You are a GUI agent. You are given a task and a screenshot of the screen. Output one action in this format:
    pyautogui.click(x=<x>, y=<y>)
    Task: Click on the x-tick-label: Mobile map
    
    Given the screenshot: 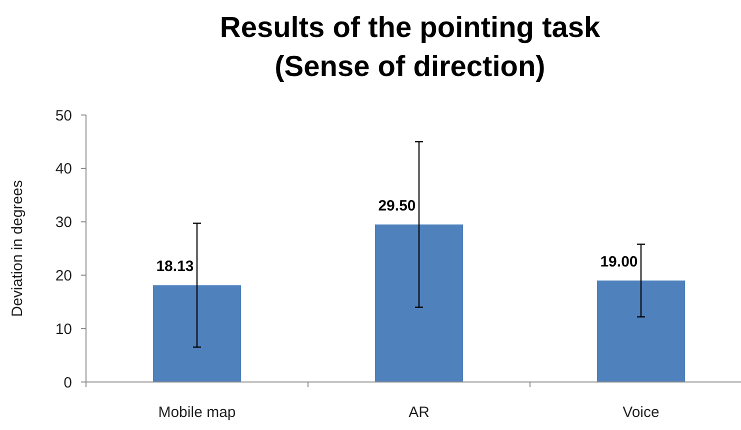 What is the action you would take?
    pyautogui.click(x=197, y=412)
    